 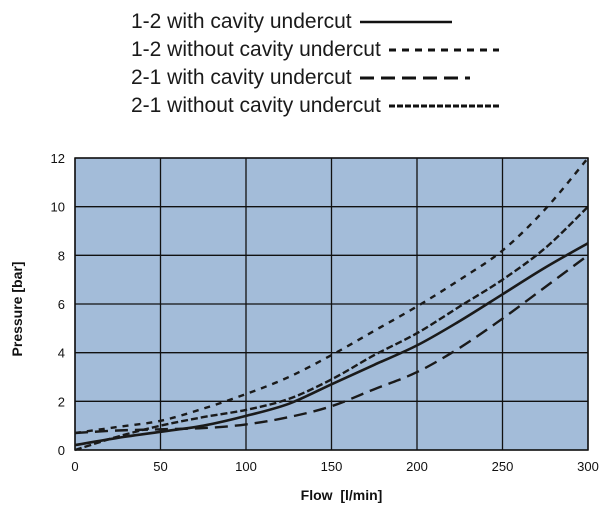 What do you see at coordinates (58, 207) in the screenshot?
I see `y-tick-label: 10` at bounding box center [58, 207].